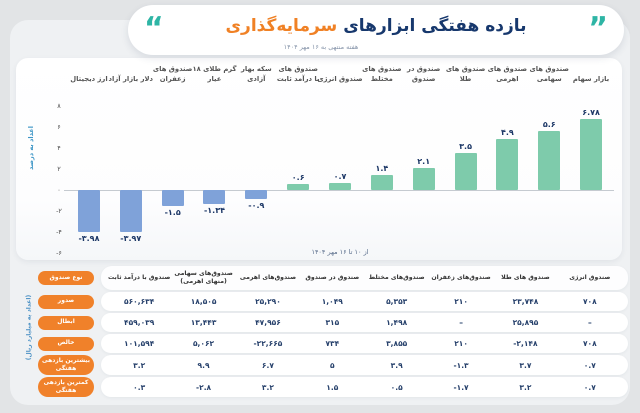 The image size is (640, 413). What do you see at coordinates (298, 74) in the screenshot?
I see `category-label: صندوق های با درآمد ثابت` at bounding box center [298, 74].